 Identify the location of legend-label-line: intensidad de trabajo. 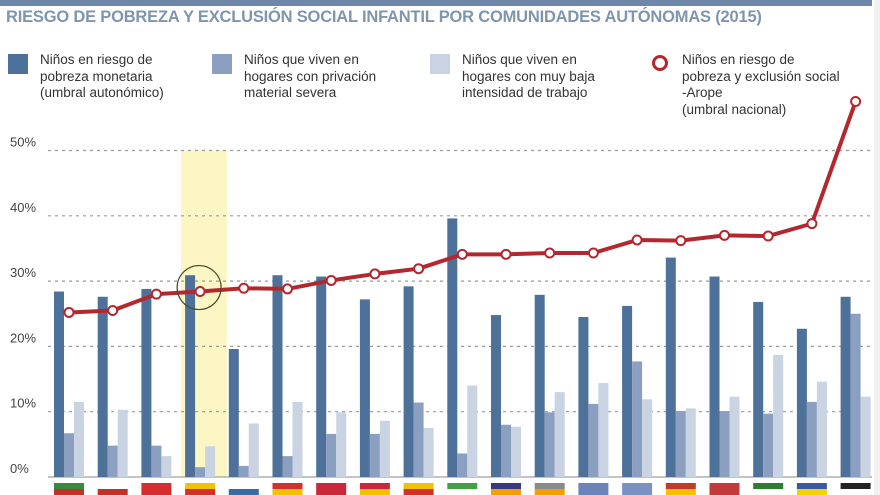
(525, 92).